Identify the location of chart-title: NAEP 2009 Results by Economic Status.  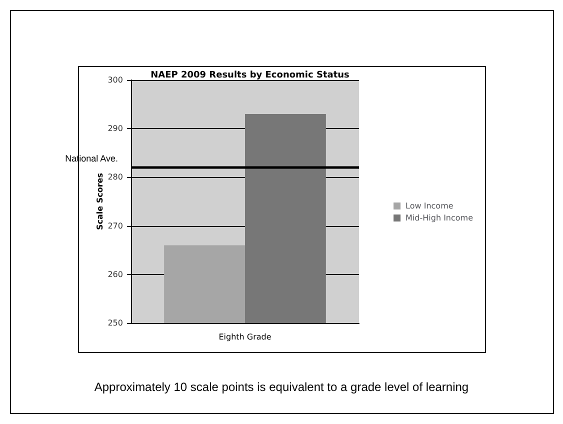
(250, 75).